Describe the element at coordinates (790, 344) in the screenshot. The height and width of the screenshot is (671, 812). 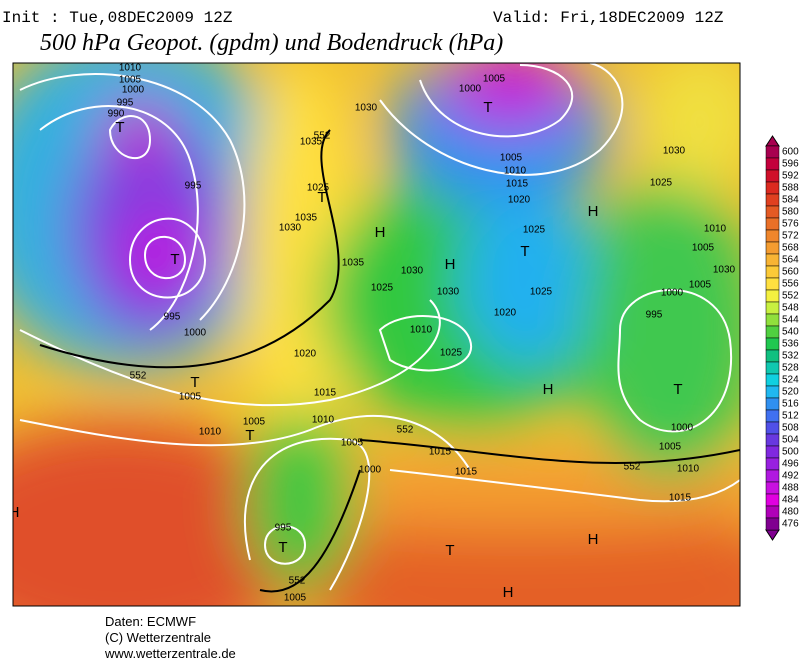
I see `legend-label: 536` at that location.